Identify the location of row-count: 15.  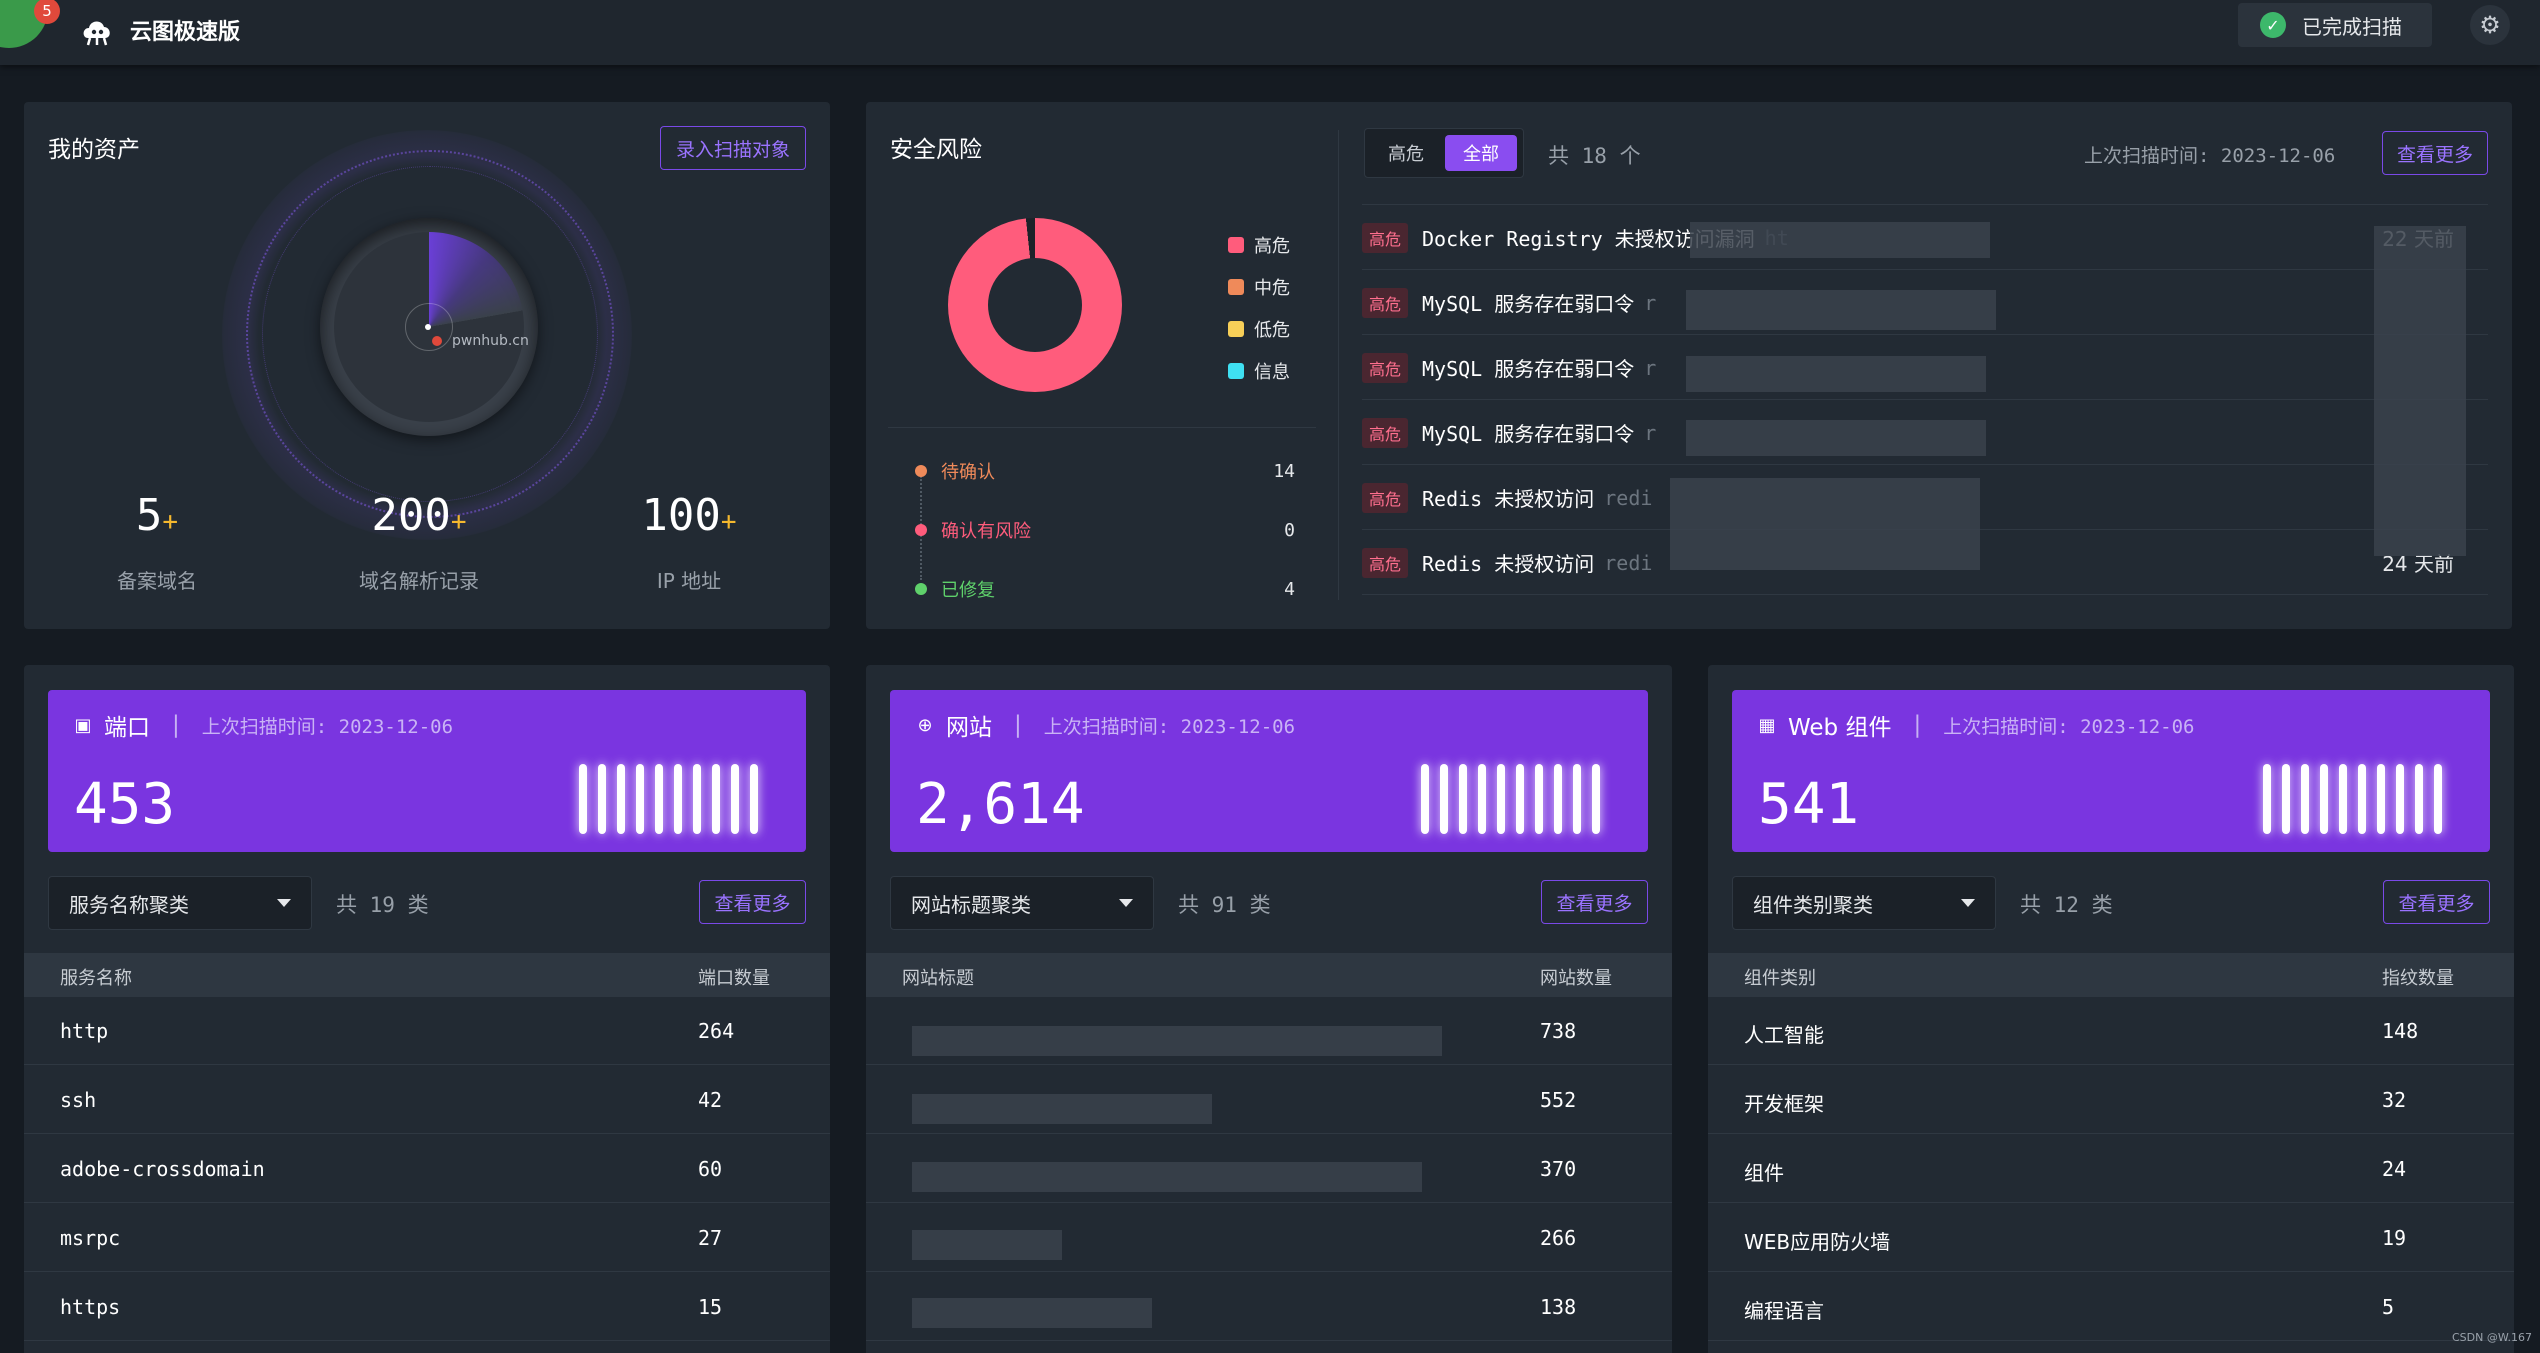
(710, 1307).